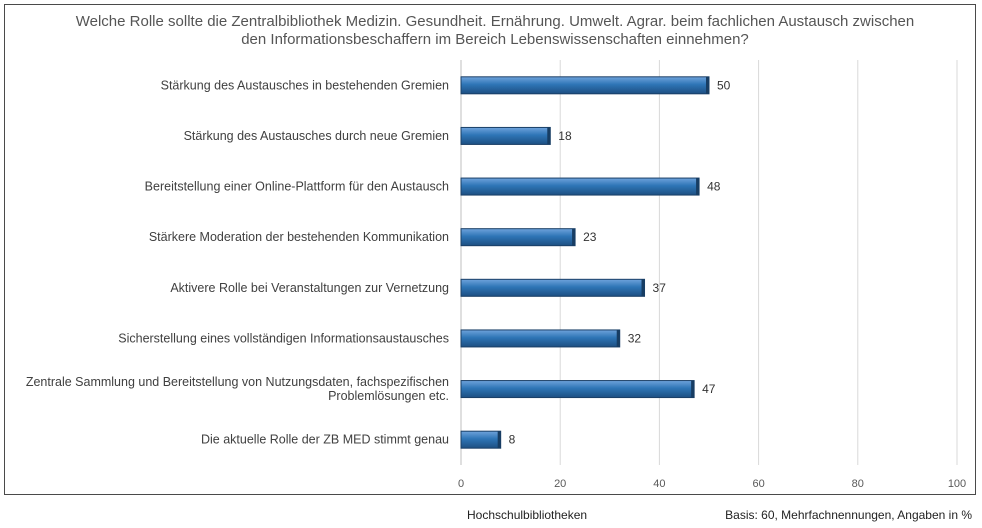 This screenshot has height=528, width=982. What do you see at coordinates (388, 396) in the screenshot?
I see `category-label: Problemlösungen etc.` at bounding box center [388, 396].